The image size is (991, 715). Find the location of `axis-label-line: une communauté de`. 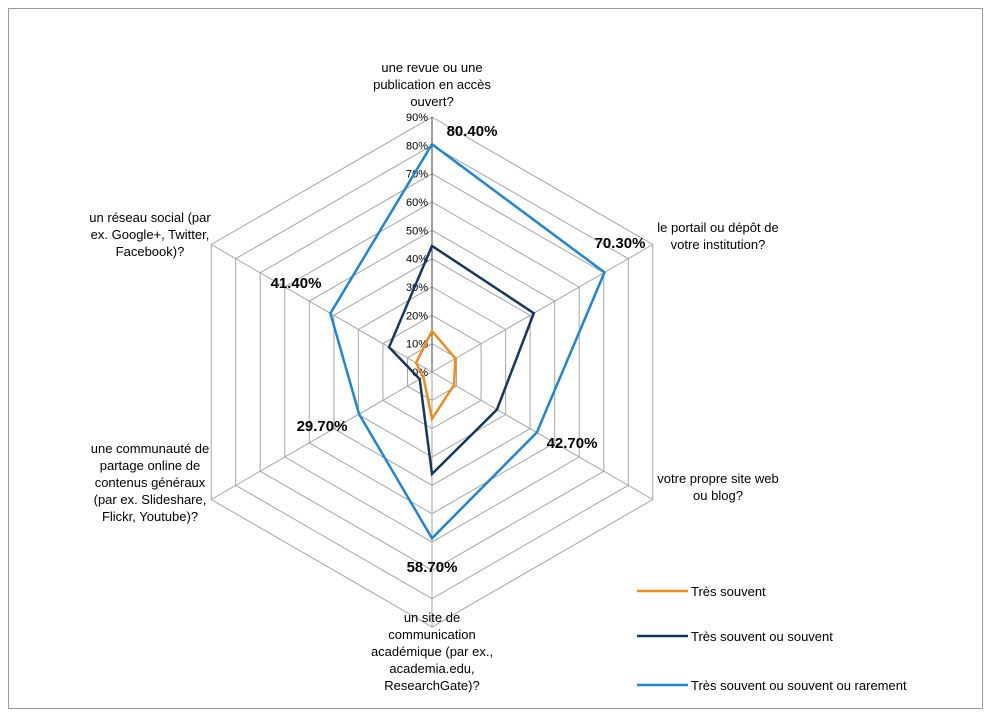

axis-label-line: une communauté de is located at coordinates (150, 448).